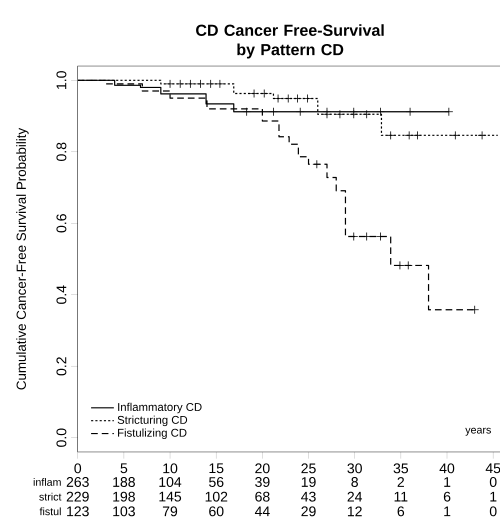 The height and width of the screenshot is (524, 500). I want to click on legend-label: Fistulizing CD, so click(152, 434).